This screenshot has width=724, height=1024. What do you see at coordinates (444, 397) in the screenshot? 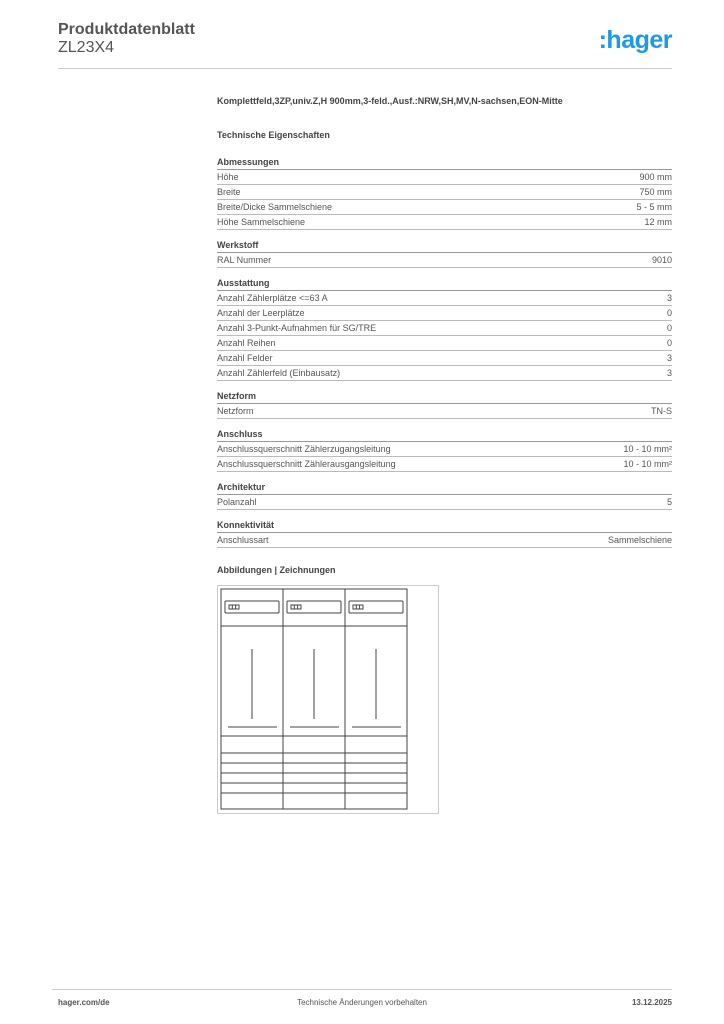
I see `section-title: Netzform` at bounding box center [444, 397].